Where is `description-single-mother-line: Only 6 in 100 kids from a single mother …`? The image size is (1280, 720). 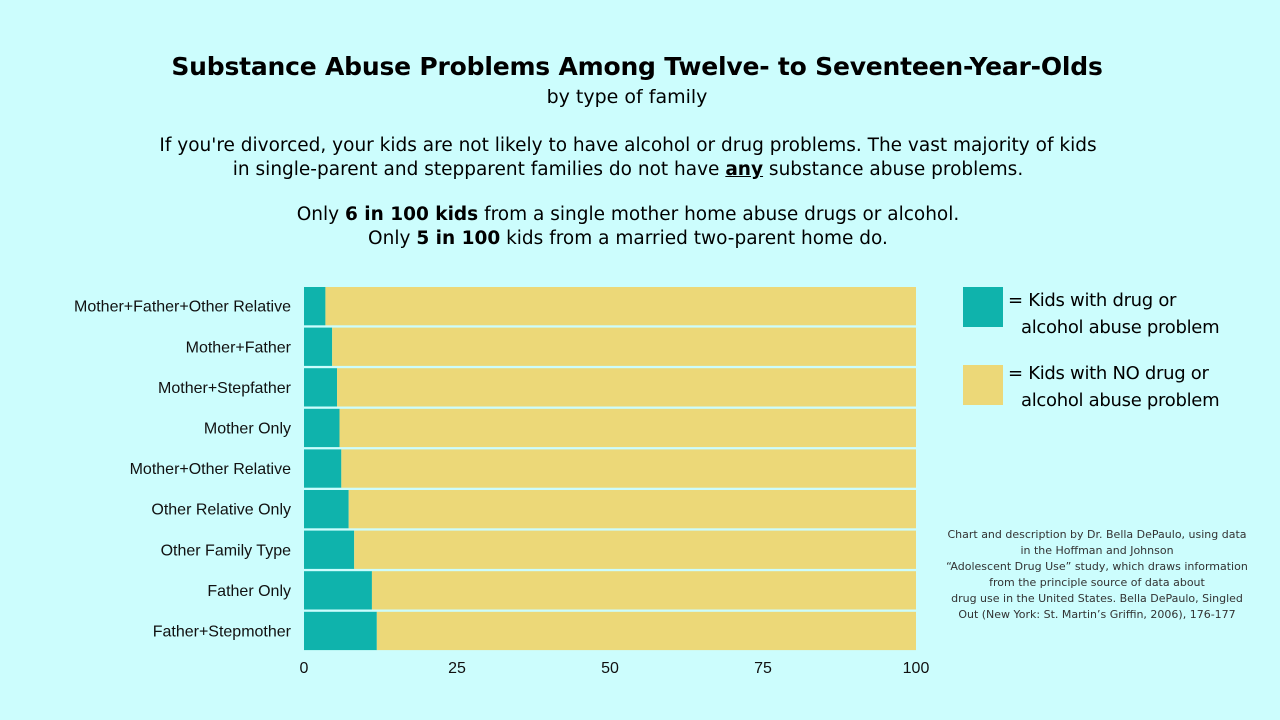 description-single-mother-line: Only 6 in 100 kids from a single mother … is located at coordinates (628, 215).